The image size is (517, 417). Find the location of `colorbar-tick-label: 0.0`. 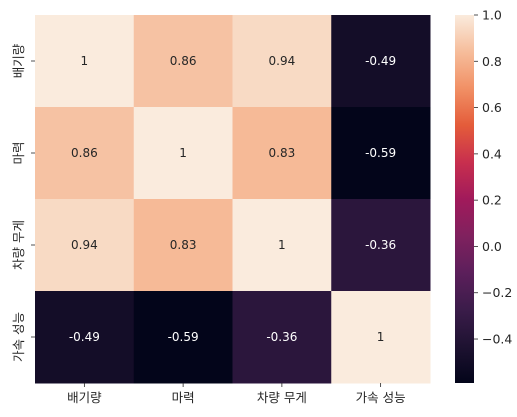

colorbar-tick-label: 0.0 is located at coordinates (492, 246).